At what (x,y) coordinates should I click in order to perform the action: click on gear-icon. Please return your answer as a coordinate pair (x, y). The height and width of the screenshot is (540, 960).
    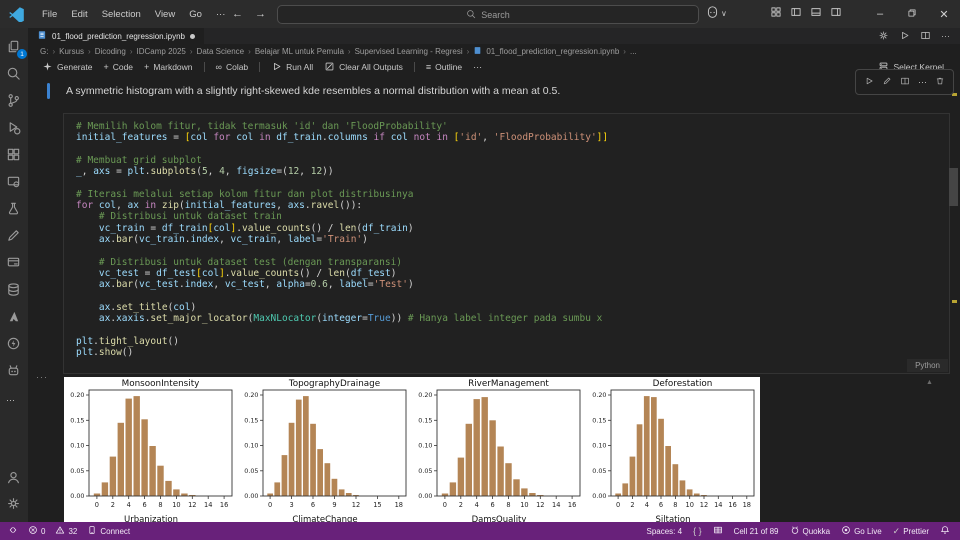
    Looking at the image, I should click on (883, 36).